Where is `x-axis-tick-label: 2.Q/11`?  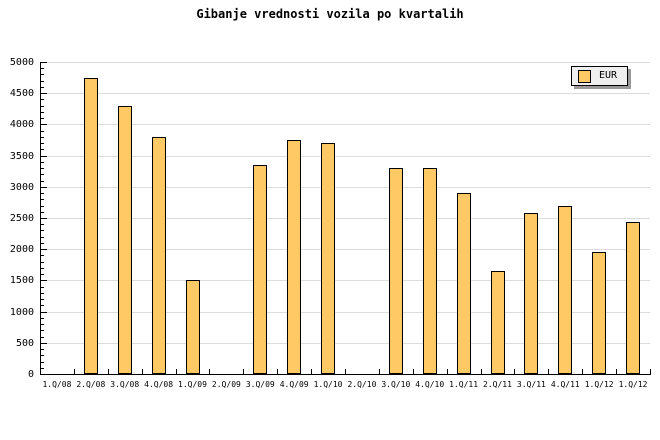
x-axis-tick-label: 2.Q/11 is located at coordinates (497, 384).